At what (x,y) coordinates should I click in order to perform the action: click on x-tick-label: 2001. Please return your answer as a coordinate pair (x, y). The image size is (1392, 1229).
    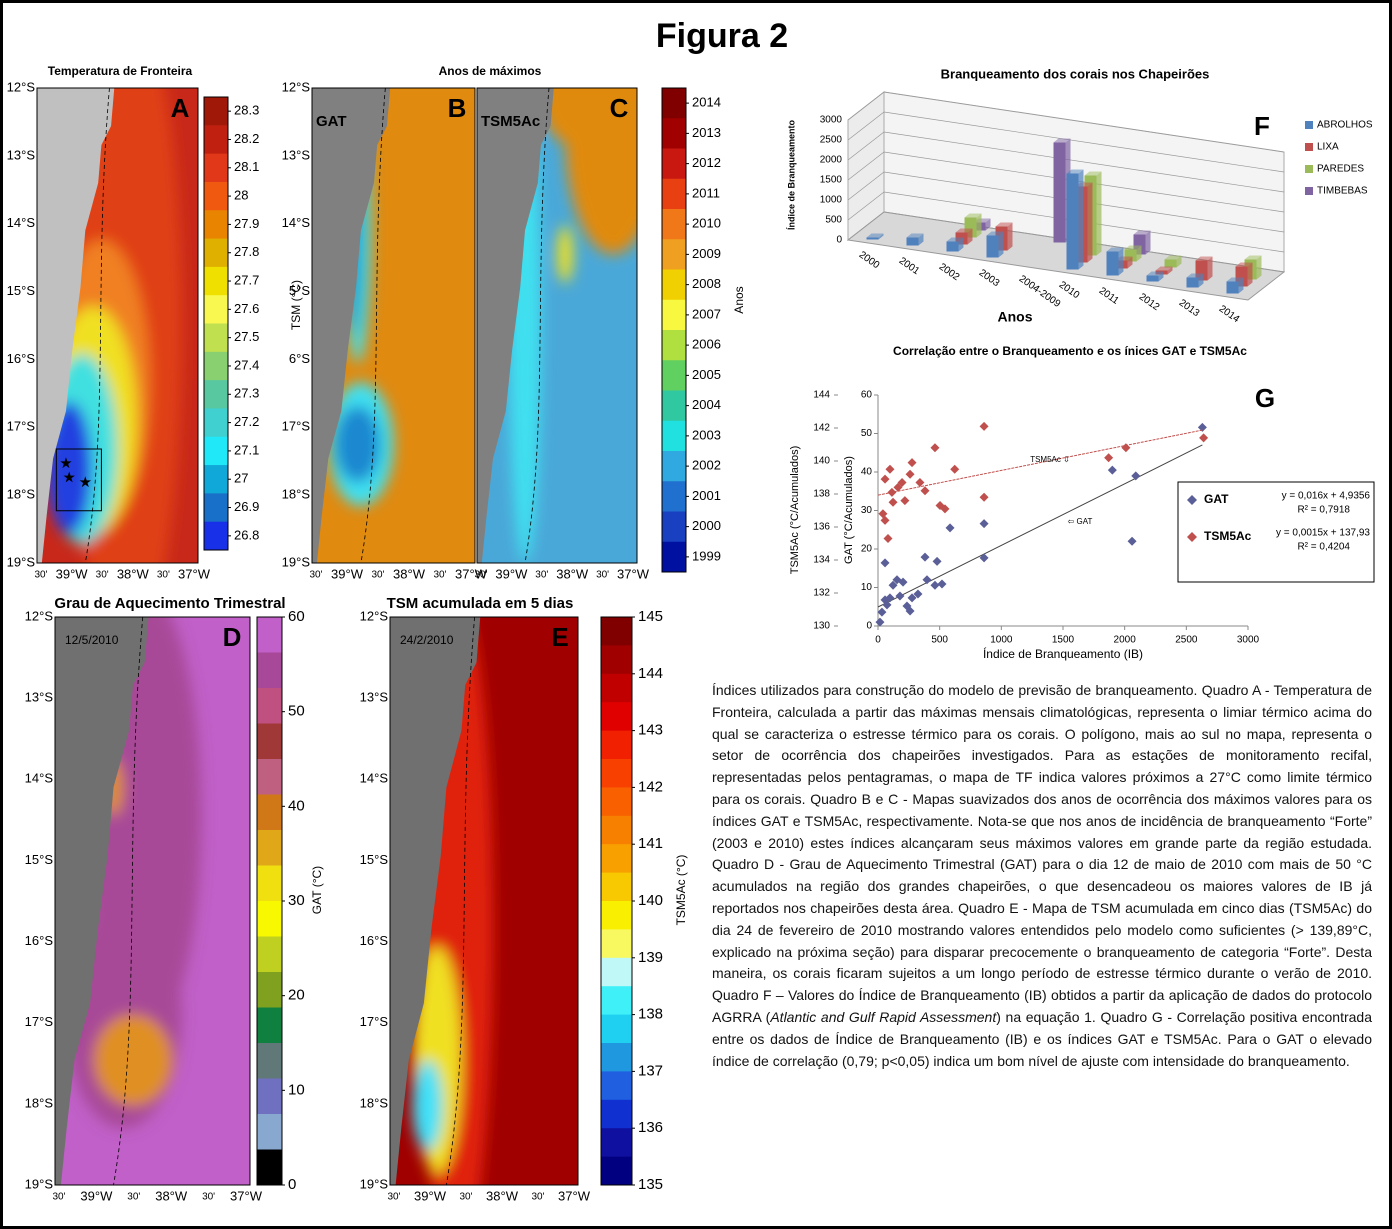
    Looking at the image, I should click on (909, 266).